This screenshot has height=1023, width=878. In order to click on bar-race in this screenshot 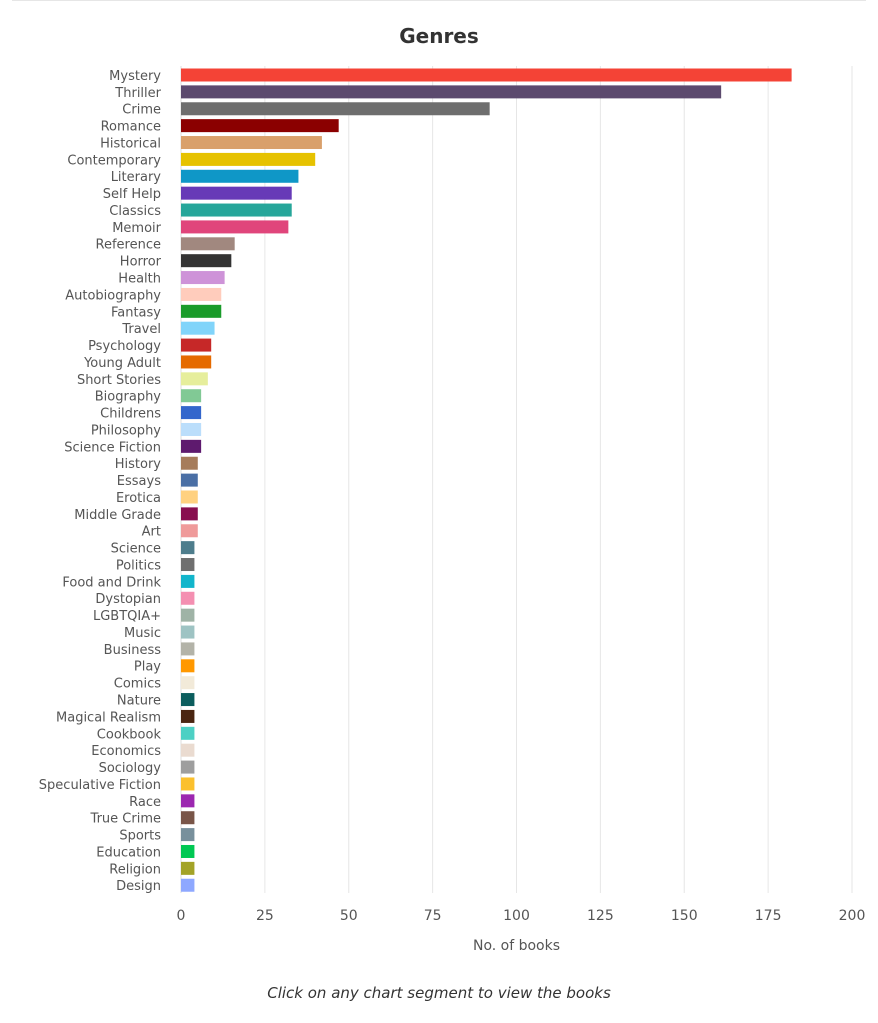, I will do `click(188, 801)`.